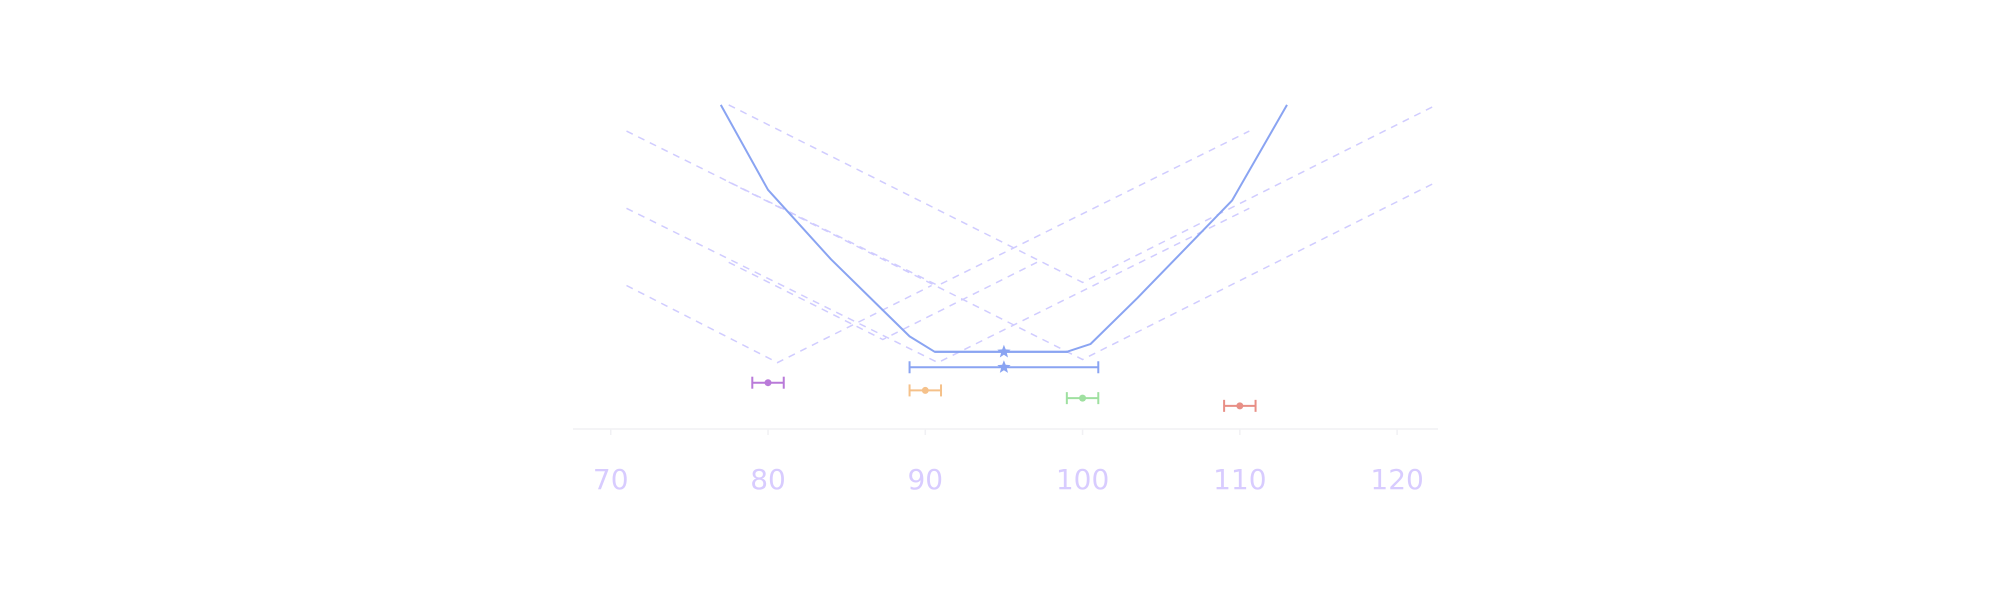  I want to click on x-tick-label: 80, so click(768, 479).